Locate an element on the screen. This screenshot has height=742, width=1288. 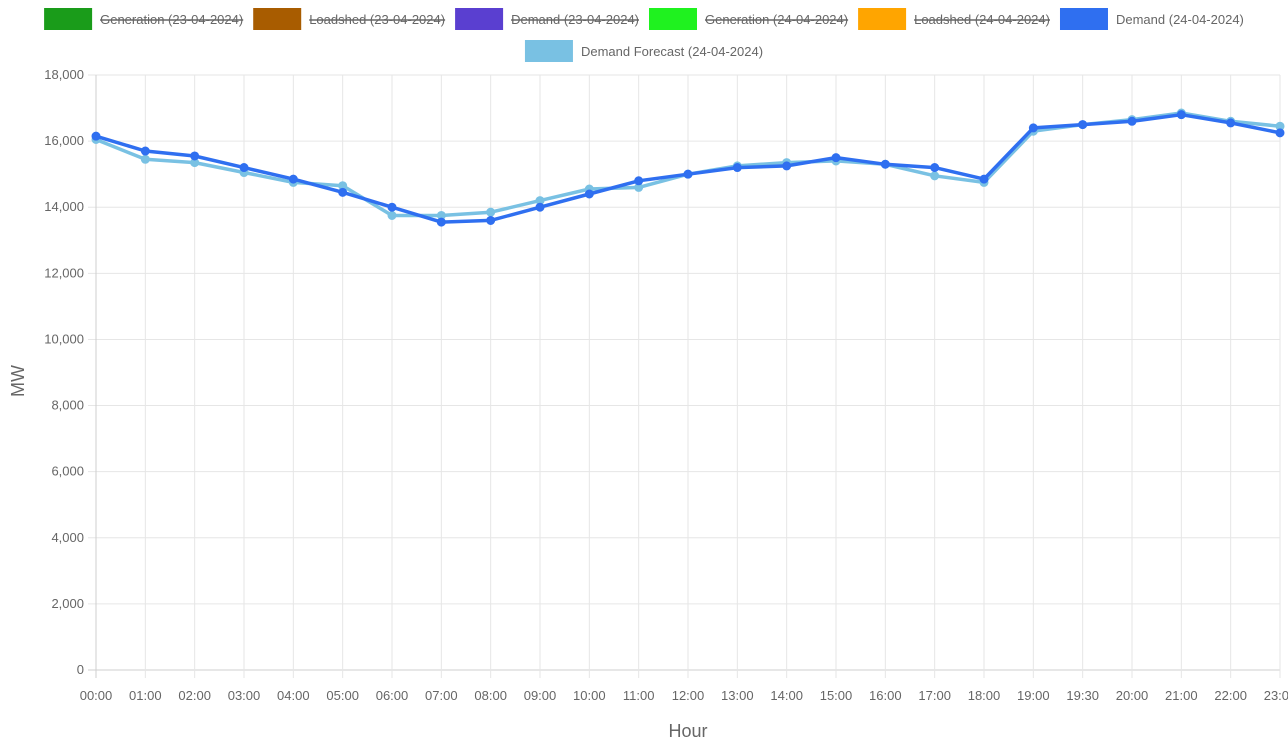
legend-label: Demand Forecast (24-04-2024) is located at coordinates (672, 51).